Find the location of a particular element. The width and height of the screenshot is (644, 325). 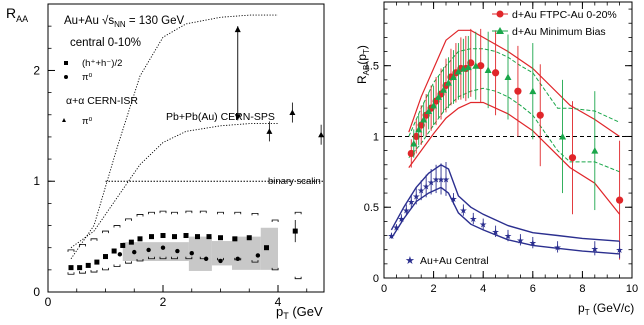

legend-auau-marker: ★ is located at coordinates (410, 261).